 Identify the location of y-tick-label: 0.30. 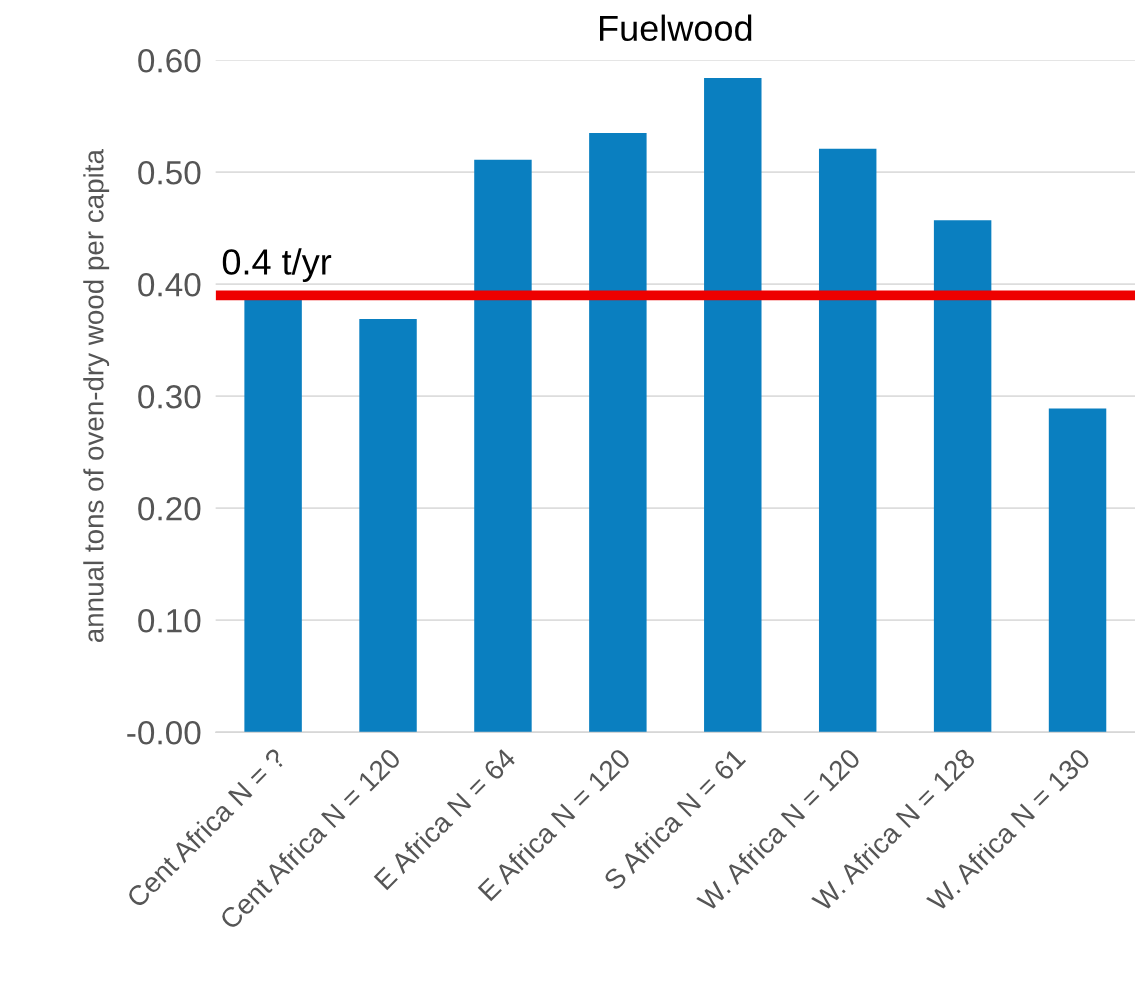
(169, 396).